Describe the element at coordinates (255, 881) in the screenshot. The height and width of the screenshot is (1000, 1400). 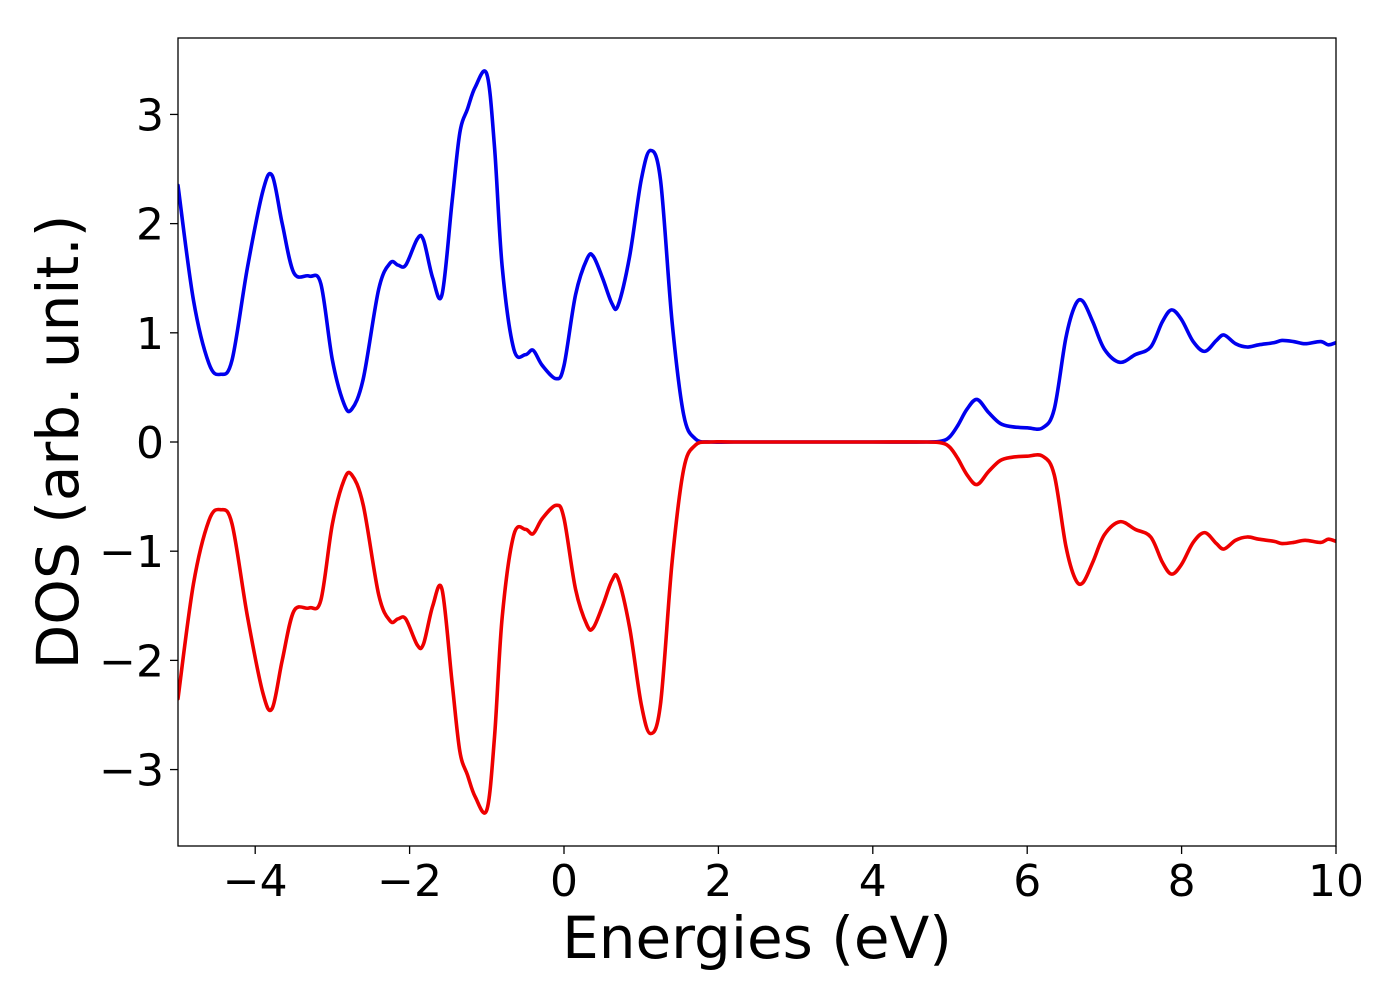
I see `x-tick-label: −4` at that location.